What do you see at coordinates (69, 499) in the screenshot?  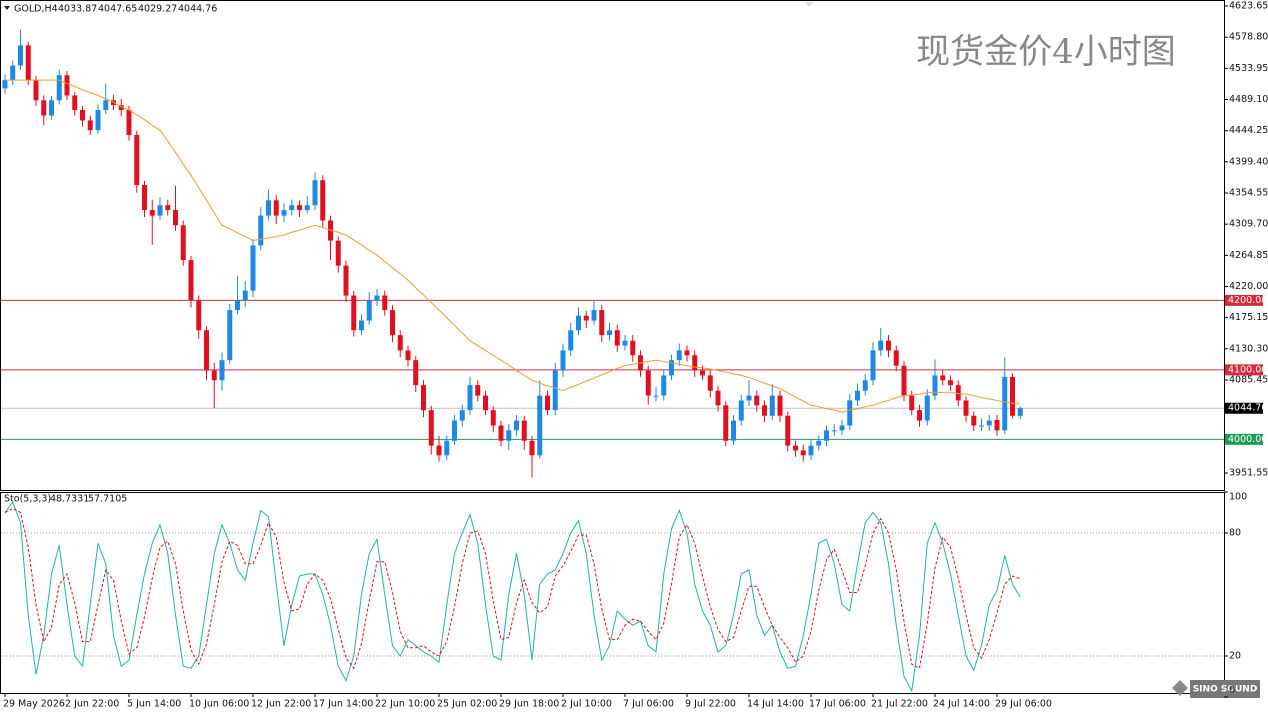 I see `indicator-main-value: 48.7331` at bounding box center [69, 499].